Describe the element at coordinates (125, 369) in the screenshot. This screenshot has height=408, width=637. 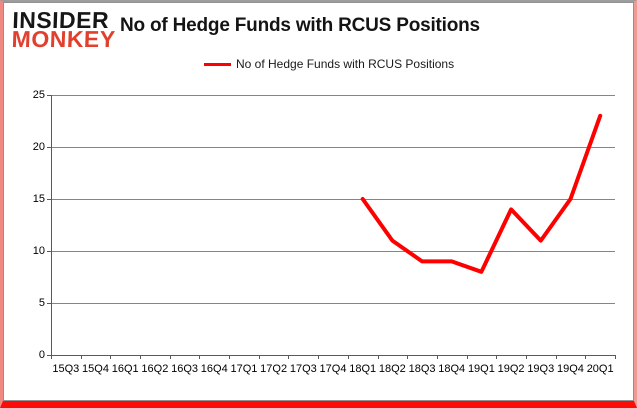
I see `x-tick-label-16Q1: 16Q1` at that location.